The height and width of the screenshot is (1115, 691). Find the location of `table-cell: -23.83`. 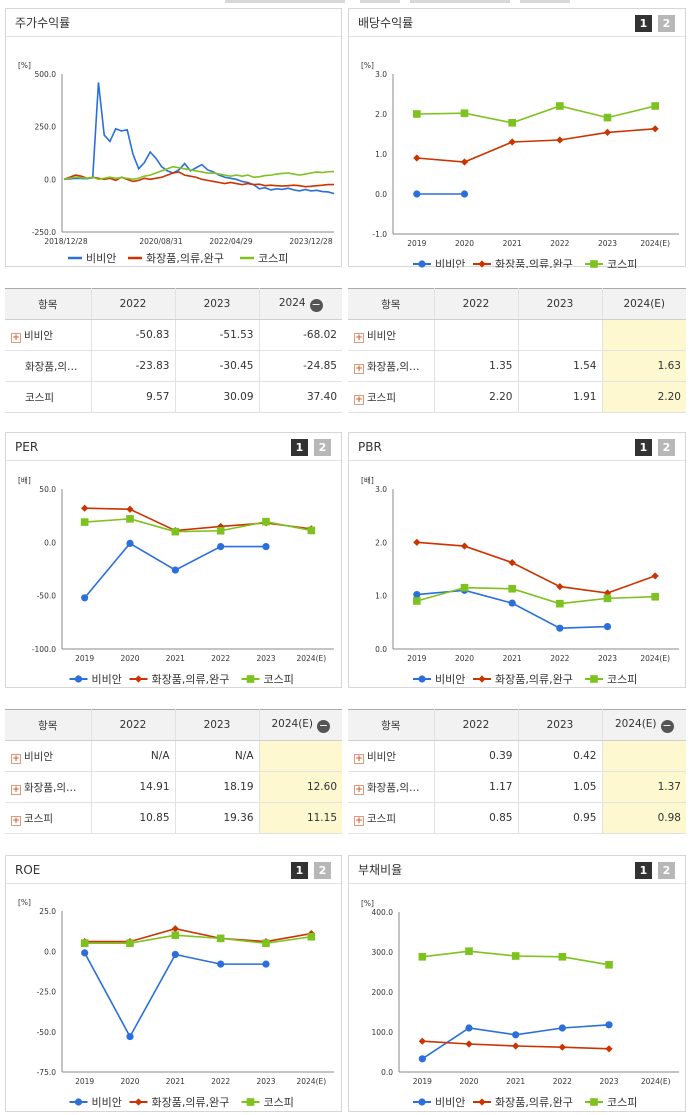

table-cell: -23.83 is located at coordinates (133, 366).